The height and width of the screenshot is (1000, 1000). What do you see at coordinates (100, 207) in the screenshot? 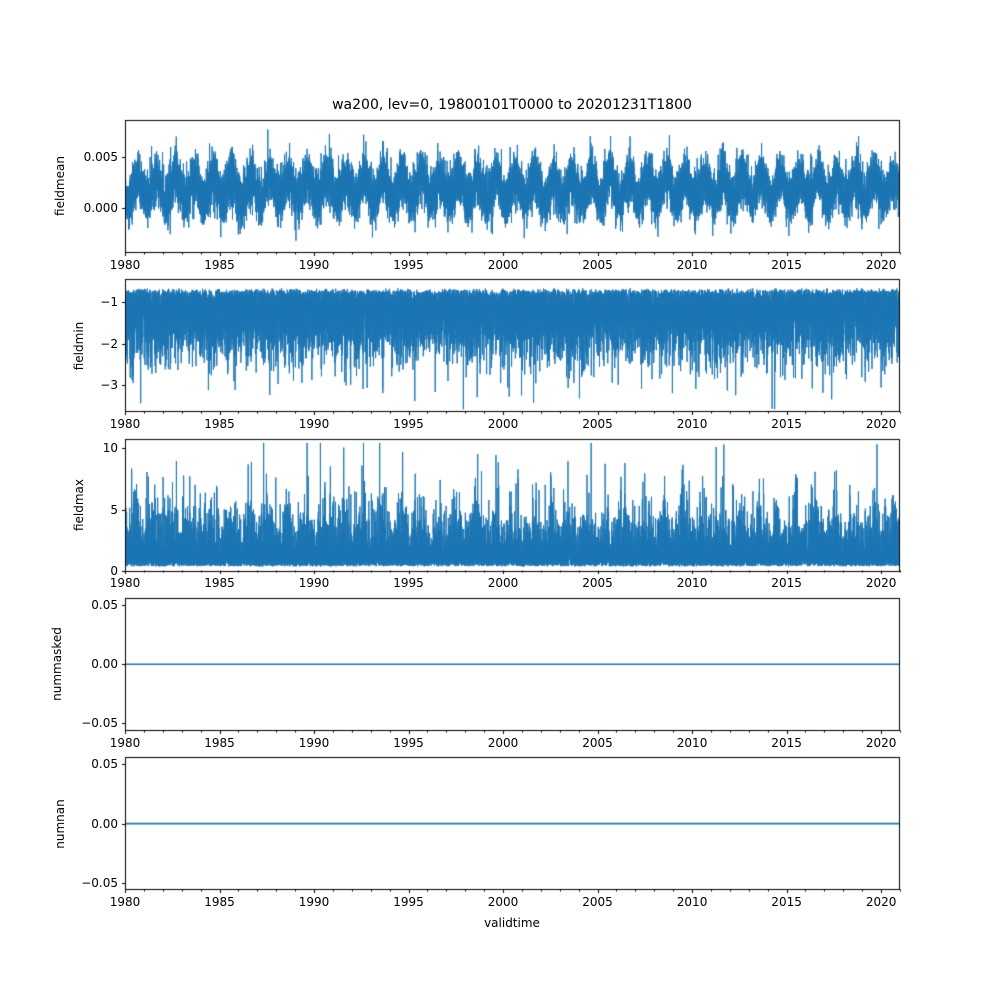
I see `y-tick-label: 0.000` at bounding box center [100, 207].